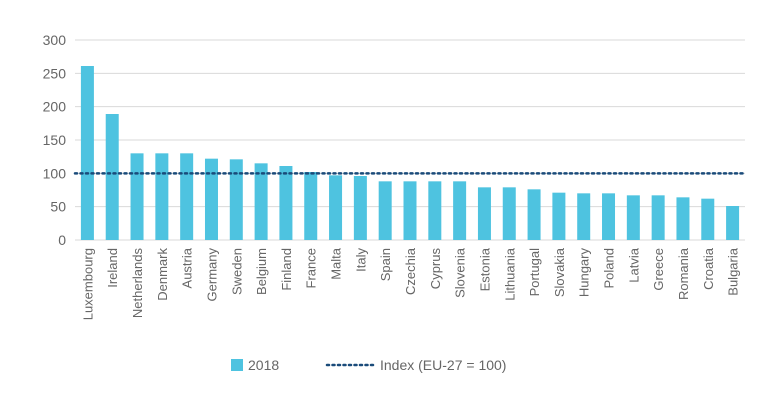  Describe the element at coordinates (559, 216) in the screenshot. I see `bar-slovakia` at that location.